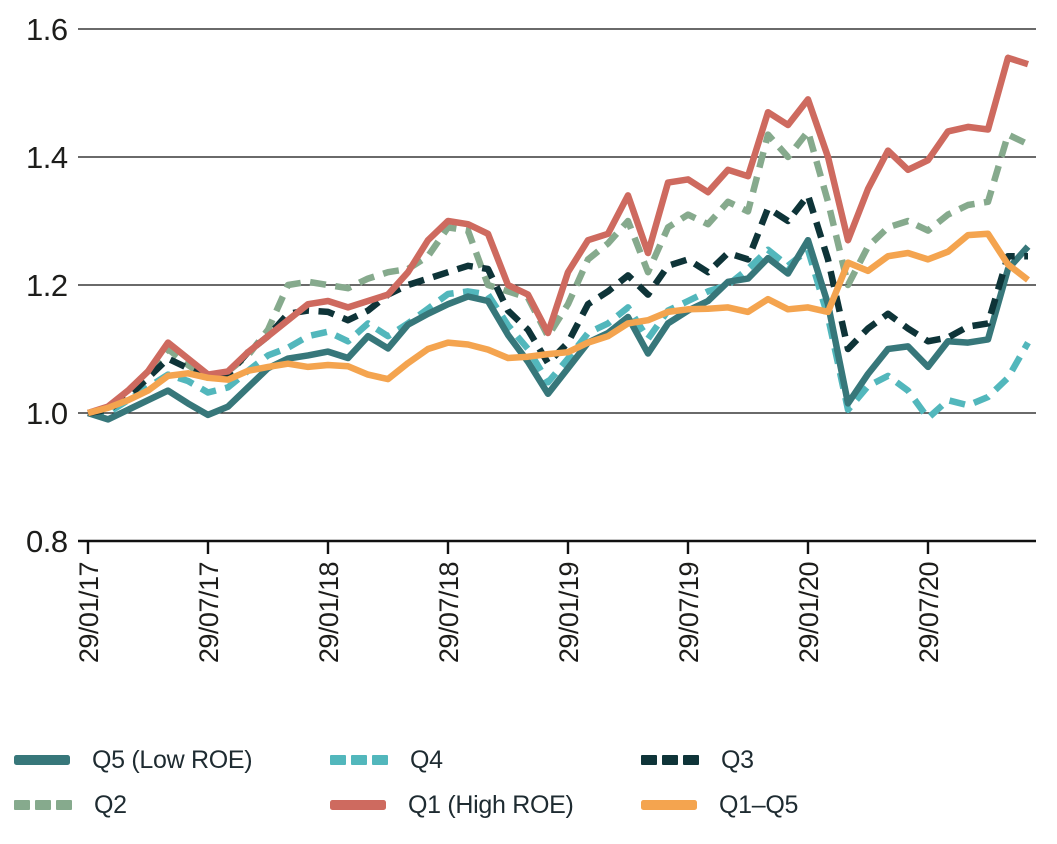 The height and width of the screenshot is (844, 1057). What do you see at coordinates (569, 612) in the screenshot?
I see `x-tick-label: 29/01/19` at bounding box center [569, 612].